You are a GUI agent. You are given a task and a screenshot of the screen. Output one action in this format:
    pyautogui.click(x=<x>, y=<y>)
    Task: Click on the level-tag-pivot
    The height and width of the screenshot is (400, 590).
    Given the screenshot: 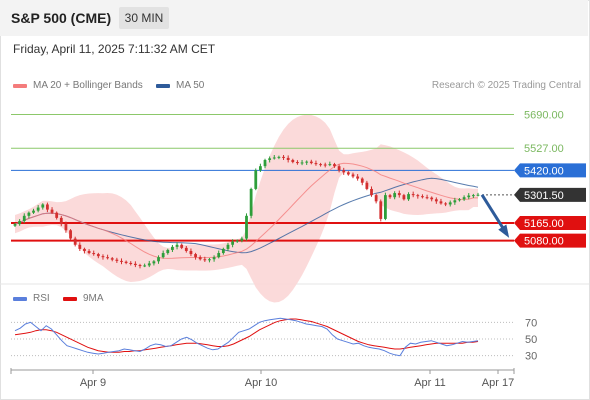 What is the action you would take?
    pyautogui.click(x=550, y=170)
    